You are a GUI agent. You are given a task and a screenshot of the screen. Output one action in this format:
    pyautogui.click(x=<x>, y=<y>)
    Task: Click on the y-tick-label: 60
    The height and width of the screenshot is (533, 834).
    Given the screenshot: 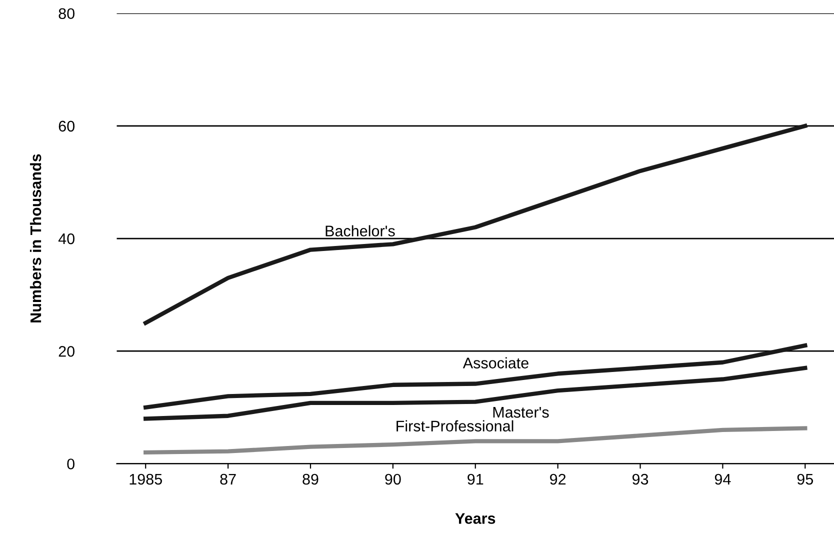 What is the action you would take?
    pyautogui.click(x=66, y=126)
    